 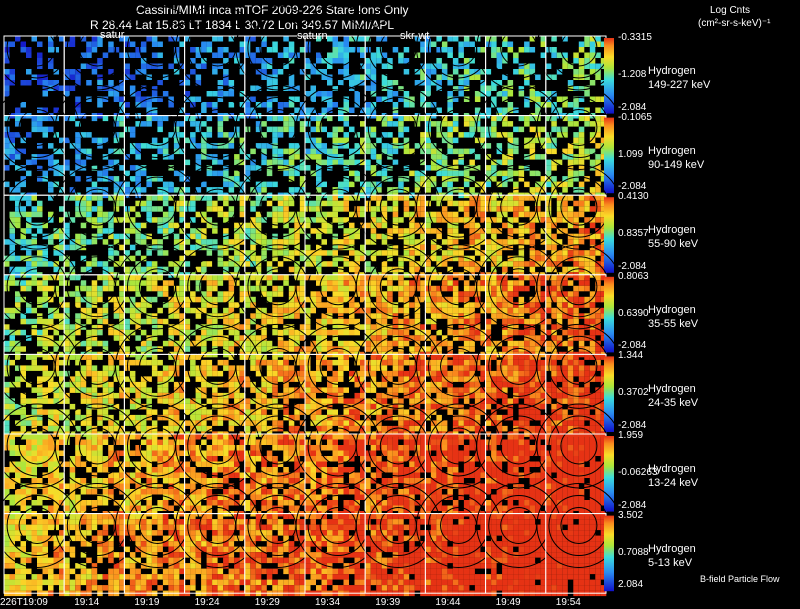 What do you see at coordinates (635, 37) in the screenshot?
I see `colorbar-max: -0.3315` at bounding box center [635, 37].